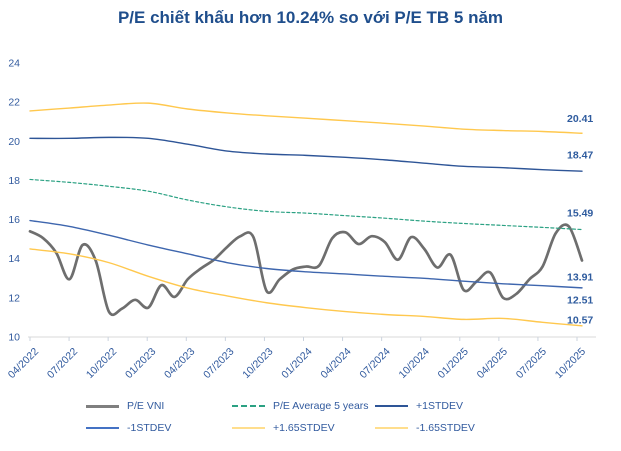  Describe the element at coordinates (14, 259) in the screenshot. I see `y-tick-label: 14` at that location.